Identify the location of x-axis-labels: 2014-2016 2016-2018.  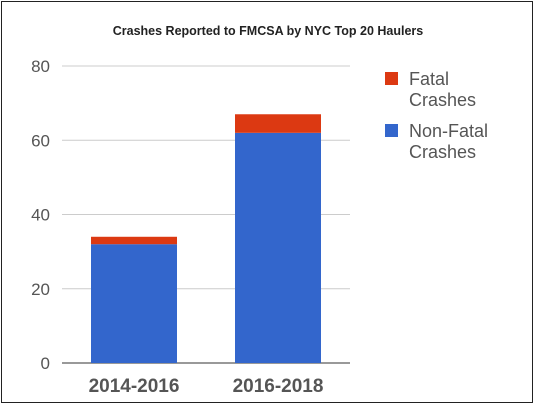
(206, 386).